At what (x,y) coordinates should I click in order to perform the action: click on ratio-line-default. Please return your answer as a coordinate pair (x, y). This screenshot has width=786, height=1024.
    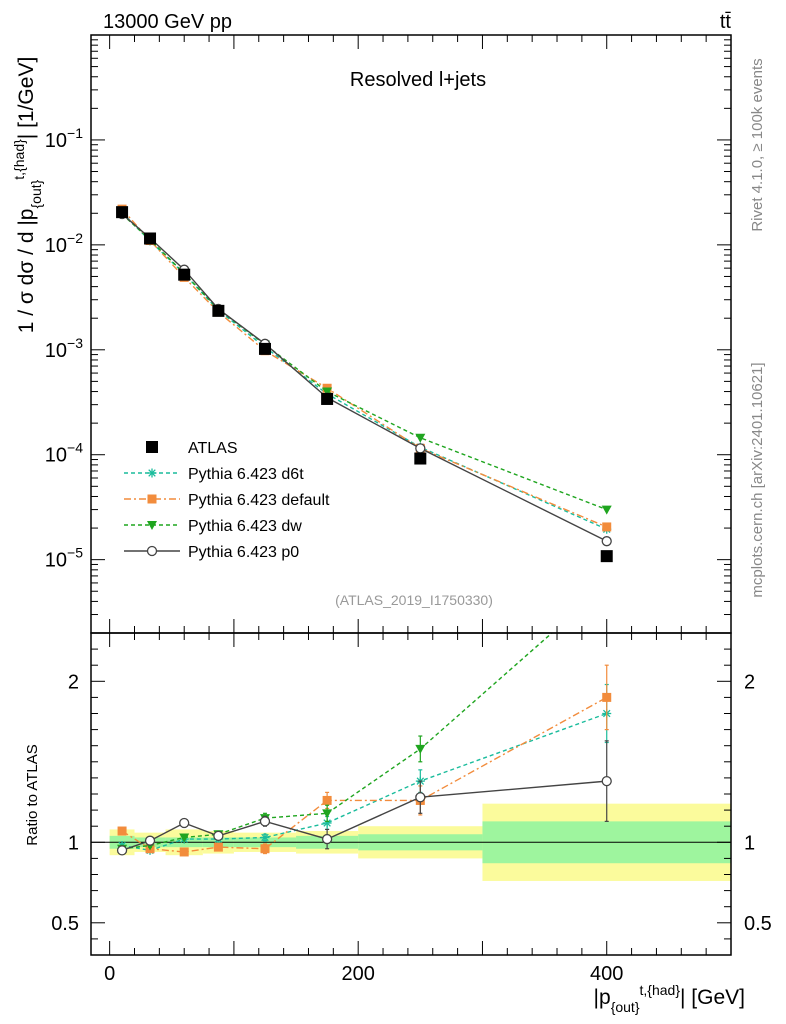
    Looking at the image, I should click on (364, 774).